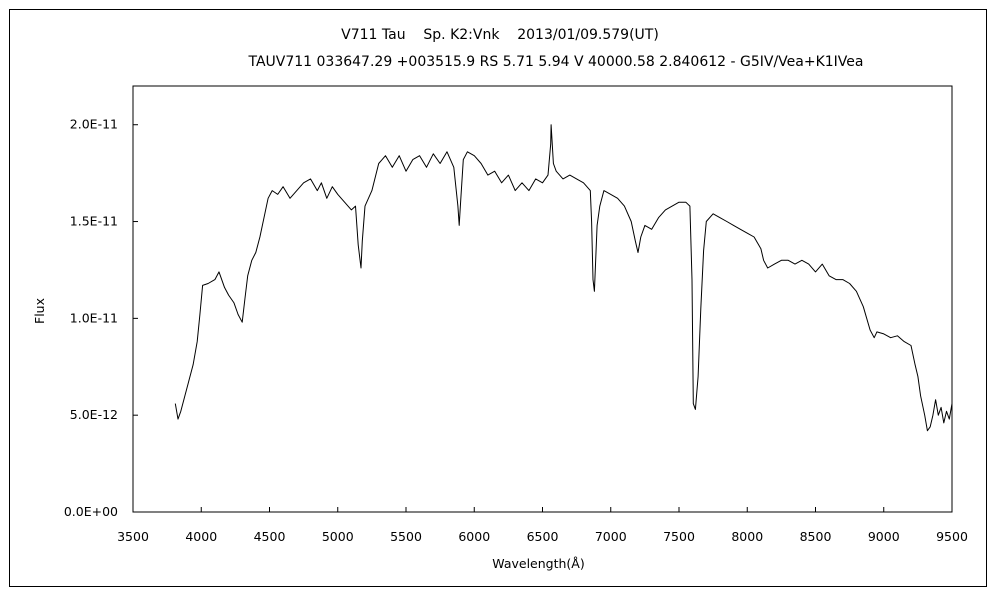 The height and width of the screenshot is (600, 1000). Describe the element at coordinates (543, 536) in the screenshot. I see `x-tick-label: 6500` at that location.